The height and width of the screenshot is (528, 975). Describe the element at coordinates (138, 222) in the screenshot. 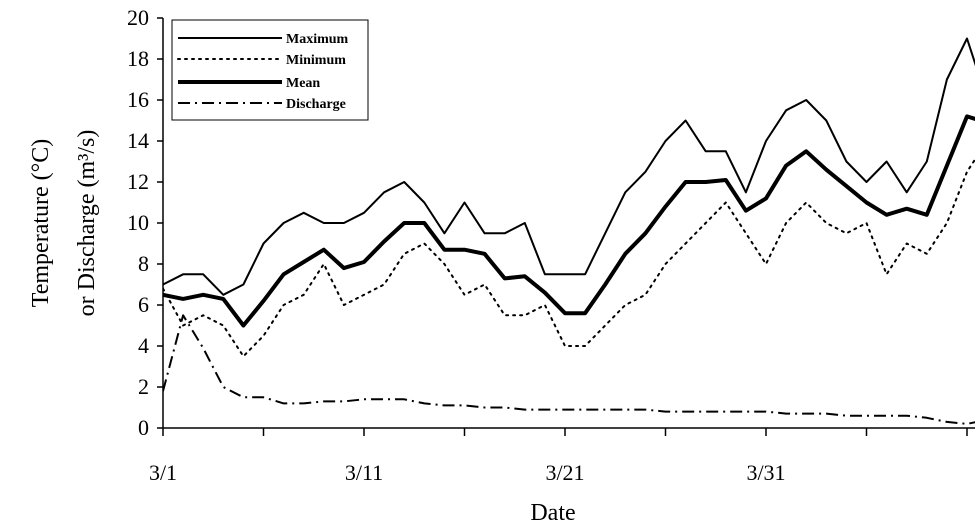

I see `y-tick-label: 10` at that location.